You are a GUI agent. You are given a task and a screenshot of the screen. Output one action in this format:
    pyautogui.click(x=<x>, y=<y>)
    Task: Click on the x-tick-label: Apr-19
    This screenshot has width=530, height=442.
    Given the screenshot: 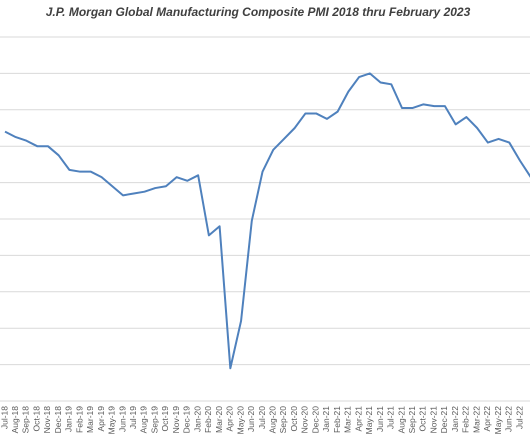 What is the action you would take?
    pyautogui.click(x=101, y=419)
    